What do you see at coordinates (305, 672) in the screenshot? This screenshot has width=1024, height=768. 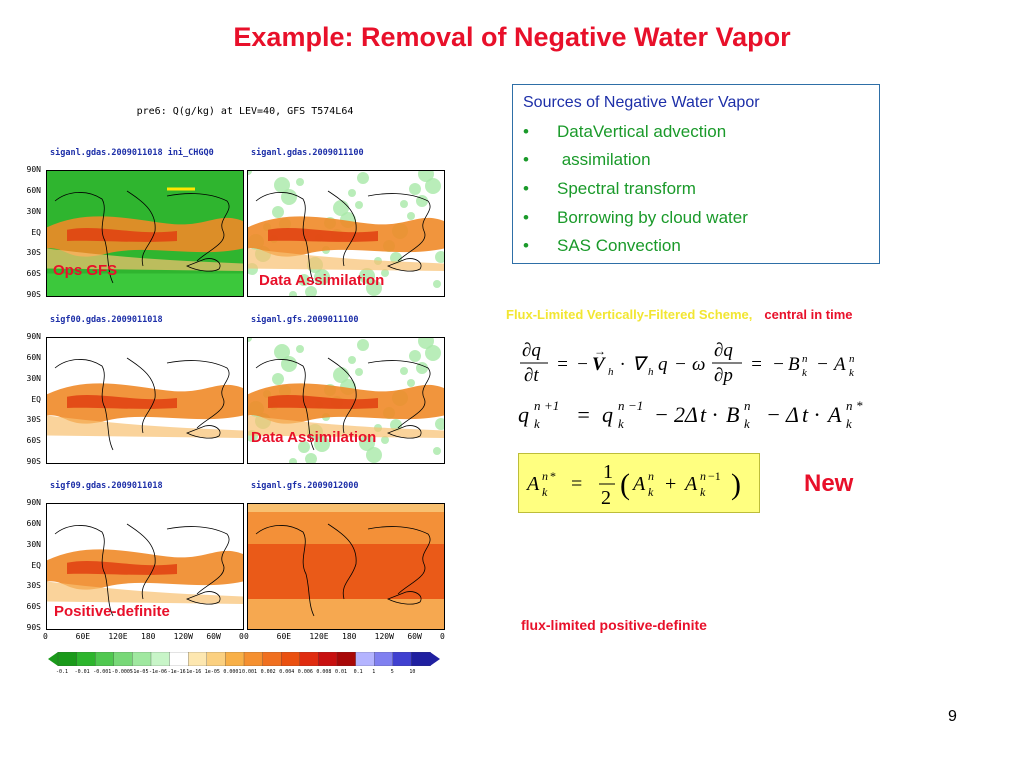 I see `colorbar-tick-label: 0.006` at bounding box center [305, 672].